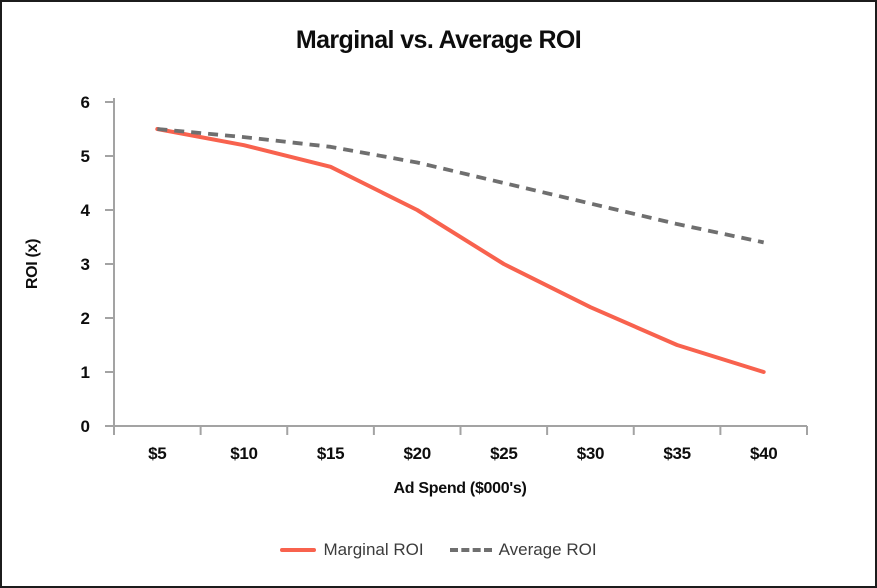 The image size is (877, 588). What do you see at coordinates (547, 549) in the screenshot?
I see `legend-label-average-roi: Average ROI` at bounding box center [547, 549].